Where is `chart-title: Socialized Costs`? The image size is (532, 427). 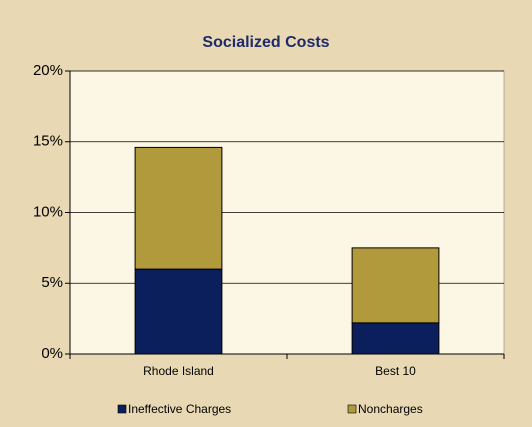
chart-title: Socialized Costs is located at coordinates (265, 42).